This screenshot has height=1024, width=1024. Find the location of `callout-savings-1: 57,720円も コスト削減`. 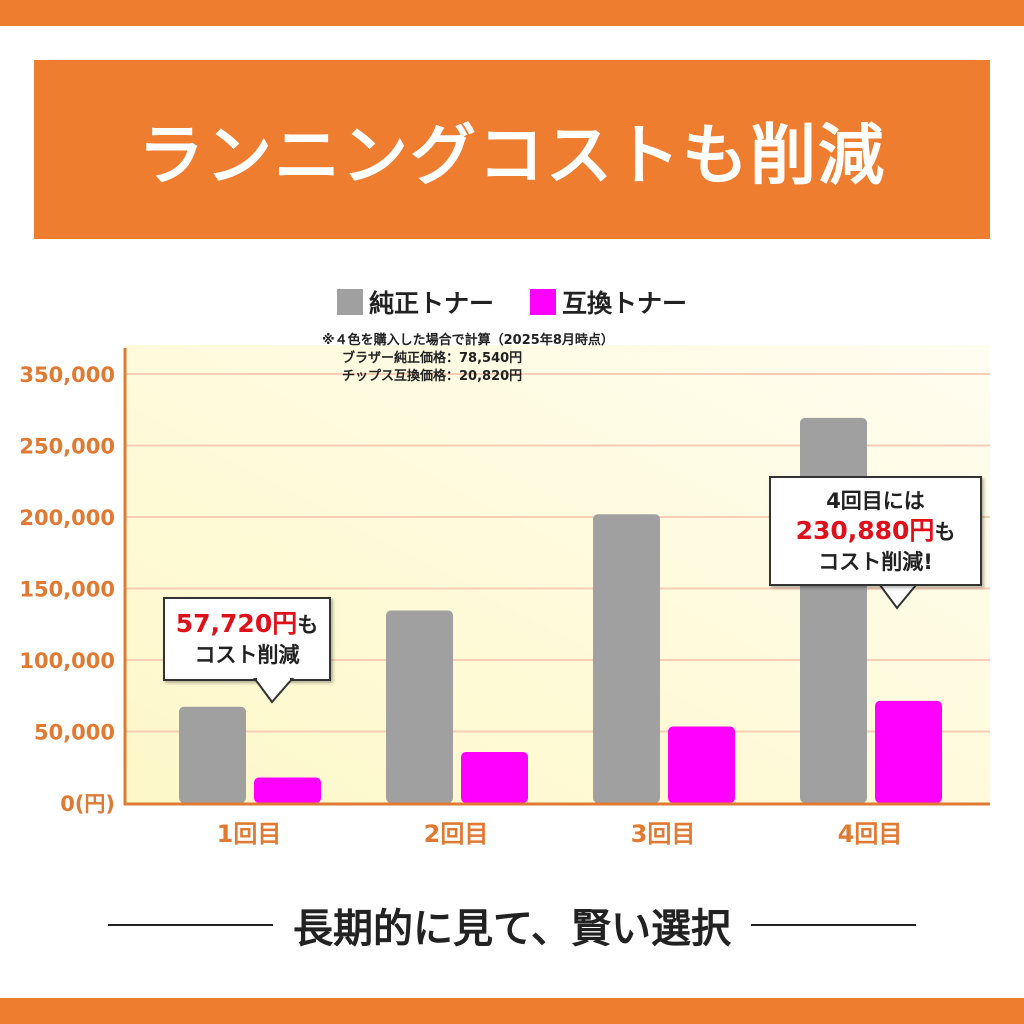

callout-savings-1: 57,720円も コスト削減 is located at coordinates (247, 639).